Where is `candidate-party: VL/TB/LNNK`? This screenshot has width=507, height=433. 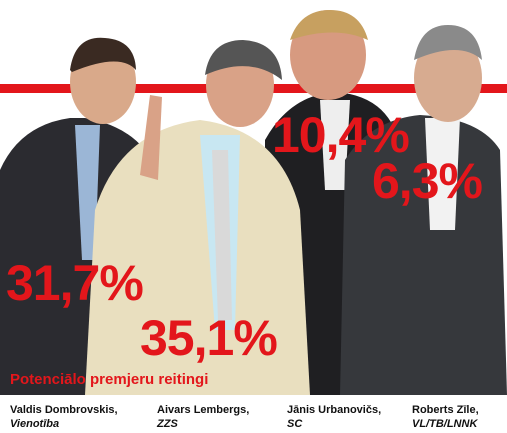
candidate-party: VL/TB/LNNK is located at coordinates (445, 424).